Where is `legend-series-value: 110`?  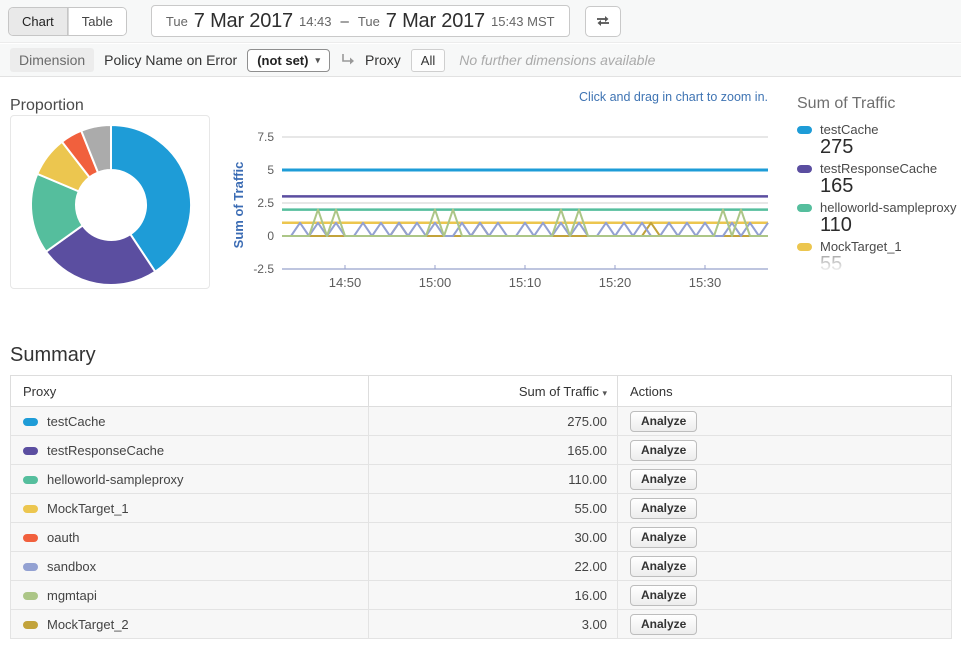
legend-series-value: 110 is located at coordinates (836, 225).